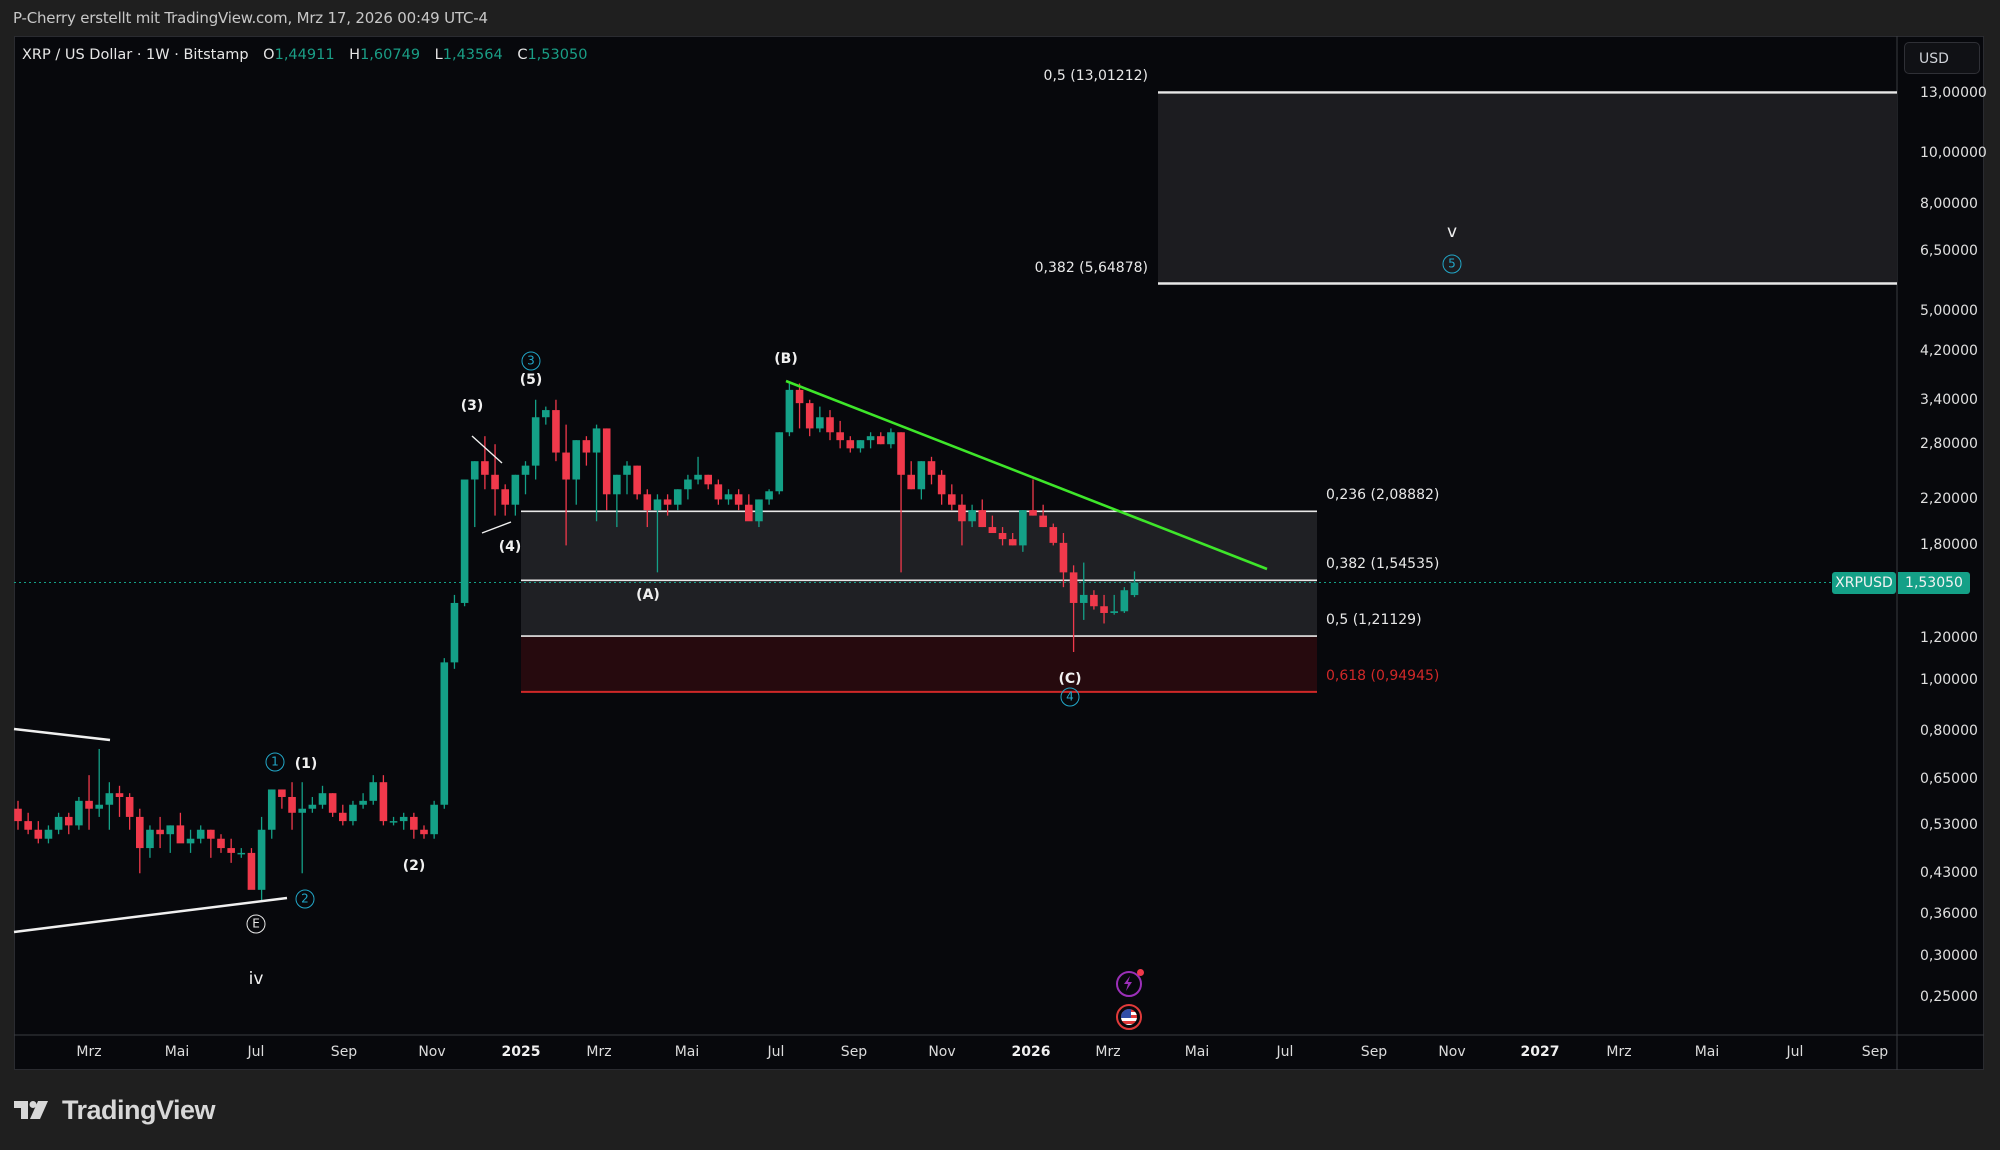  I want to click on price-tick: 2,80000, so click(1949, 444).